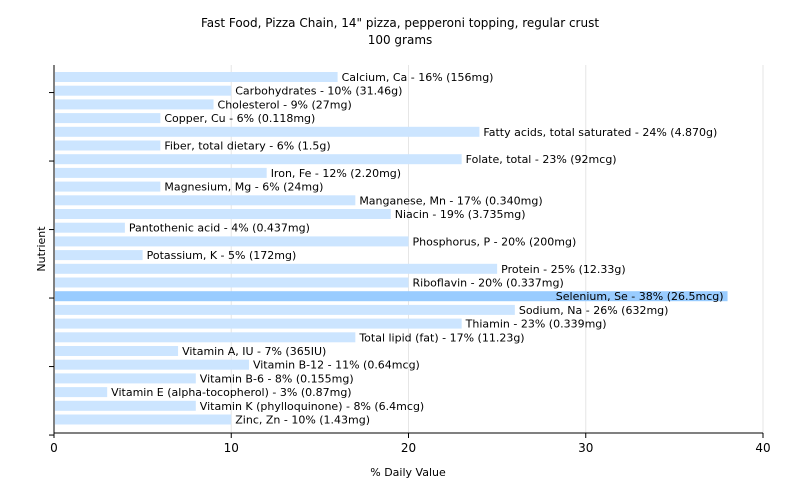 The width and height of the screenshot is (800, 500). What do you see at coordinates (302, 420) in the screenshot?
I see `bar-value-label: Zinc, Zn - 10% (1.43mg)` at bounding box center [302, 420].